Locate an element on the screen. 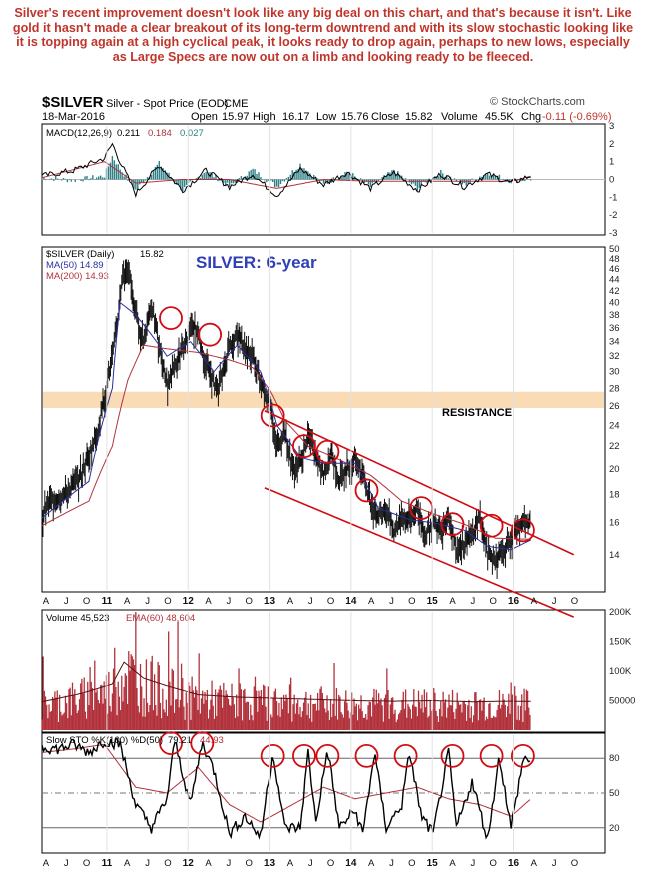  stochastic-layer: 80 50 20 is located at coordinates (330, 785).